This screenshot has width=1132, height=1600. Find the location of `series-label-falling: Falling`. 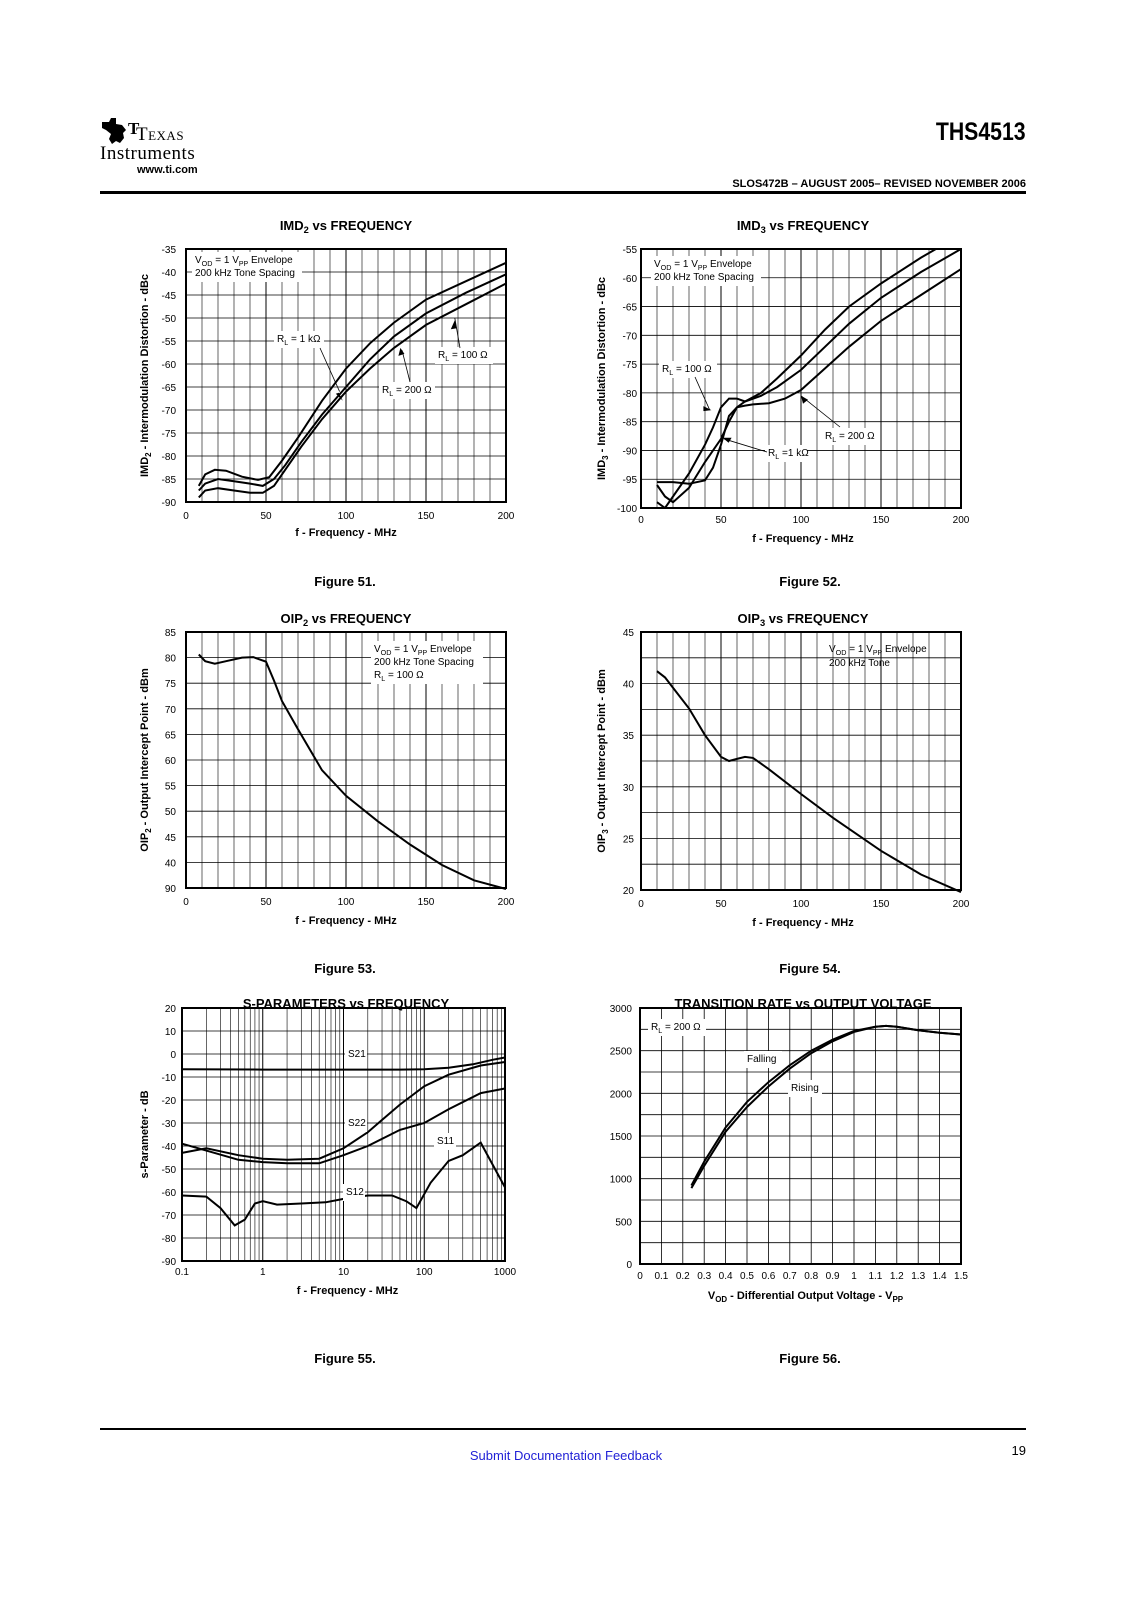

series-label-falling: Falling is located at coordinates (763, 1059).